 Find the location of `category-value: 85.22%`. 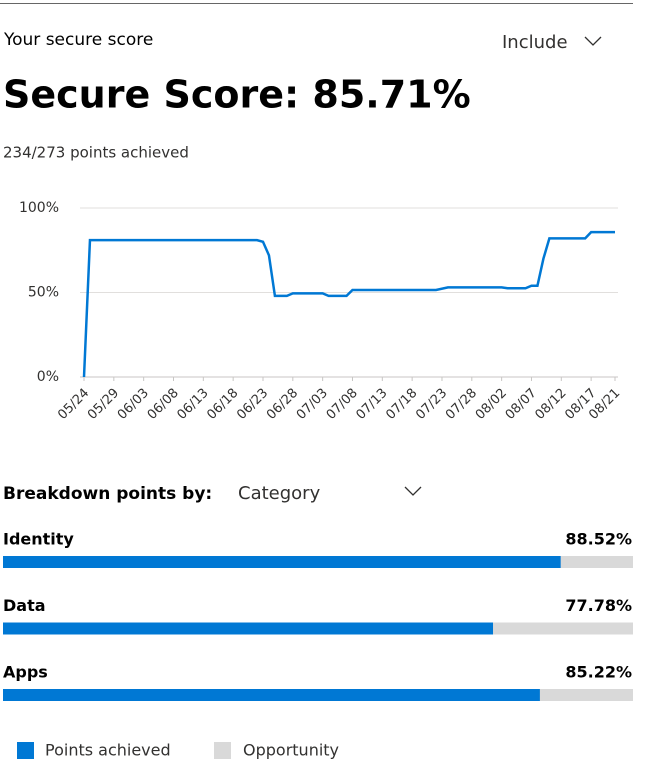

category-value: 85.22% is located at coordinates (598, 672).